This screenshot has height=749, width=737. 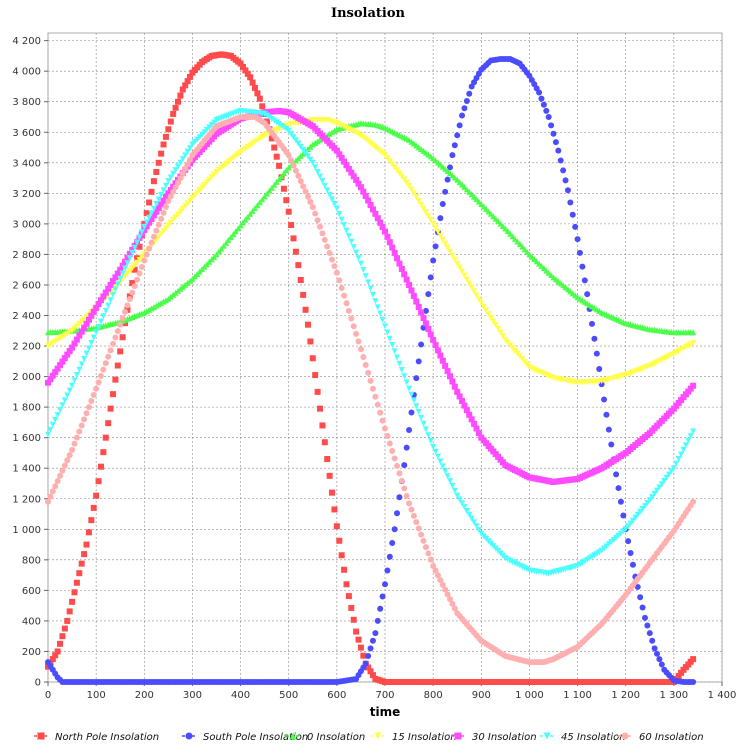 I want to click on y-tick-label: 4 200, so click(x=26, y=41).